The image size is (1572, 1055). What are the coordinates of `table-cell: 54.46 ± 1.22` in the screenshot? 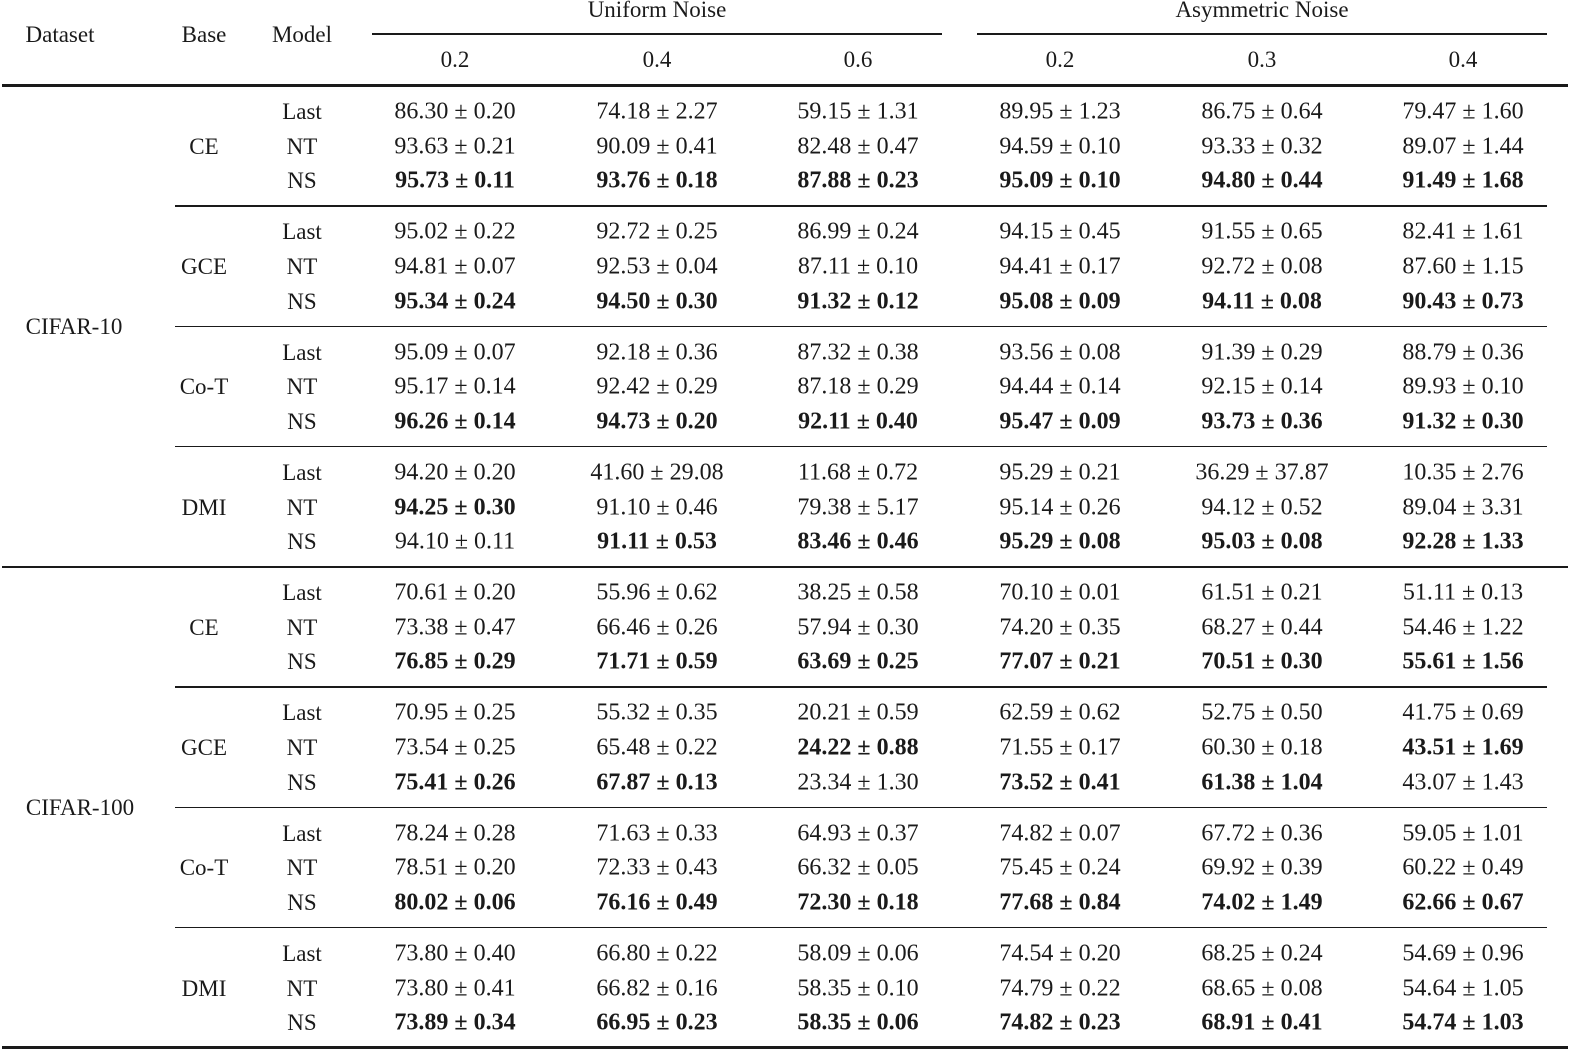 It's located at (1463, 627).